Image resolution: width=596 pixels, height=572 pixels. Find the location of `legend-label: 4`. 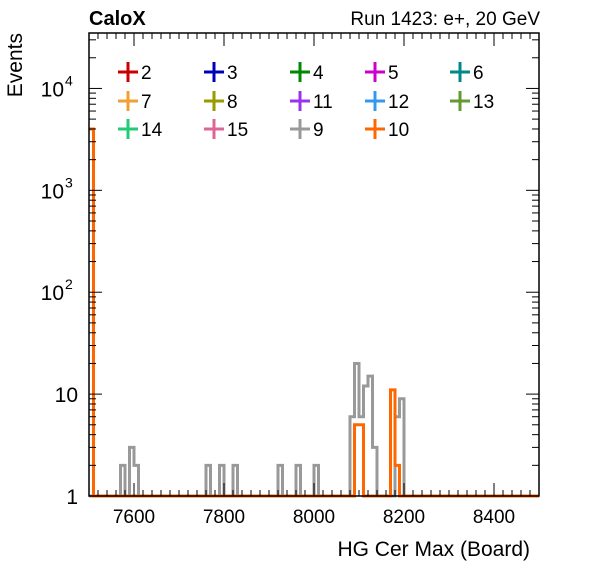

legend-label: 4 is located at coordinates (318, 73).